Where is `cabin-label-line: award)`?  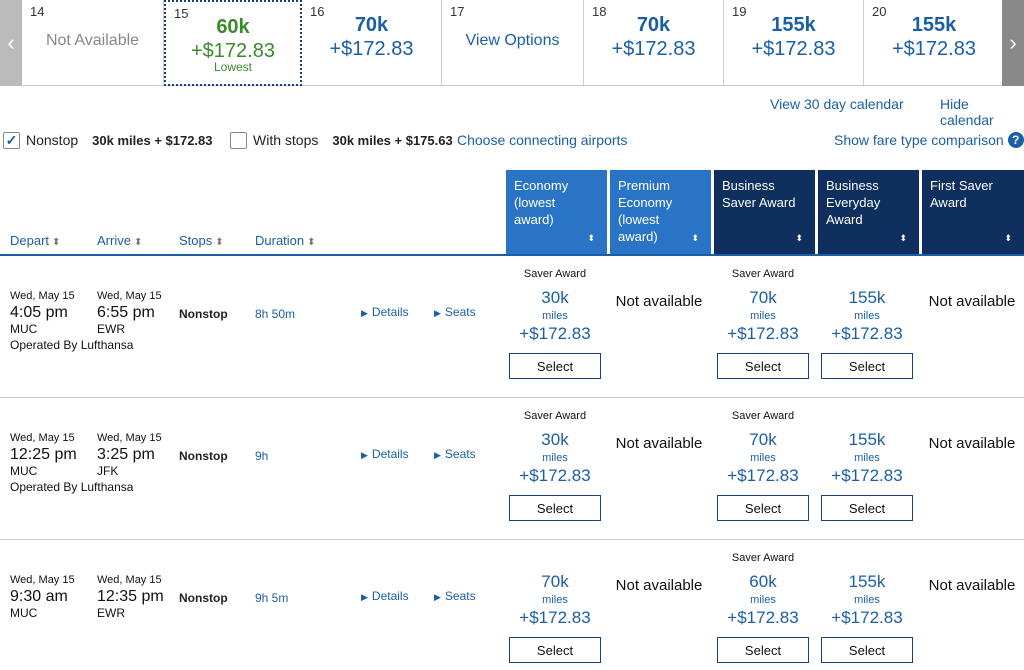
cabin-label-line: award) is located at coordinates (638, 236).